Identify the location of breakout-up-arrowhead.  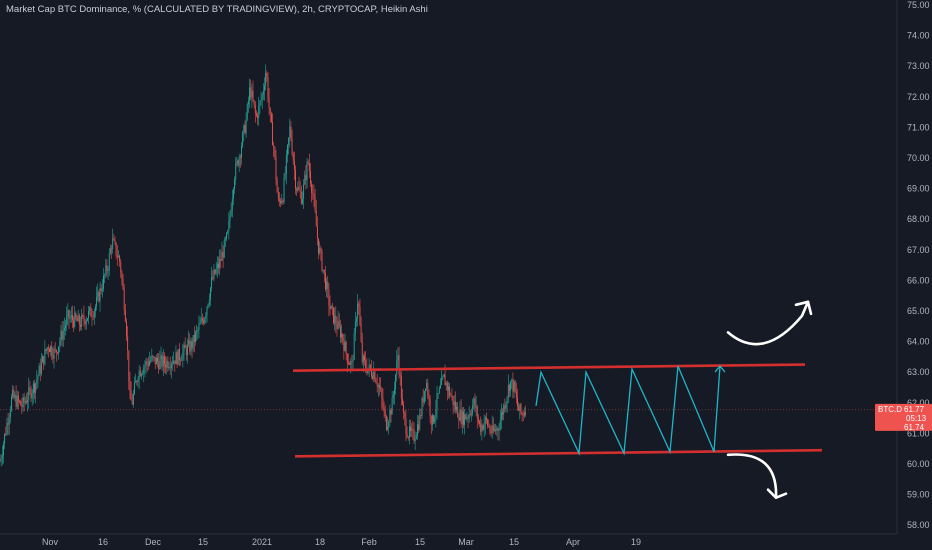
(803, 308).